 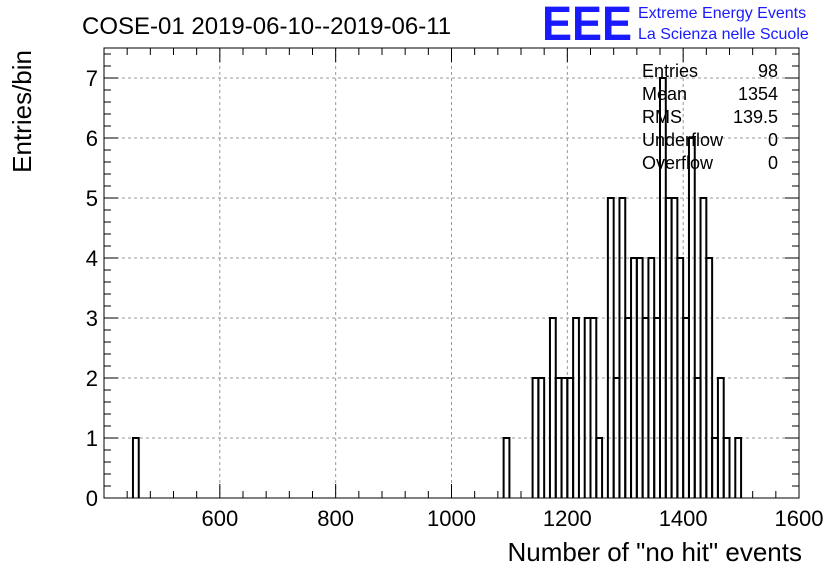 I want to click on y-tick-label: 1, so click(x=92, y=438).